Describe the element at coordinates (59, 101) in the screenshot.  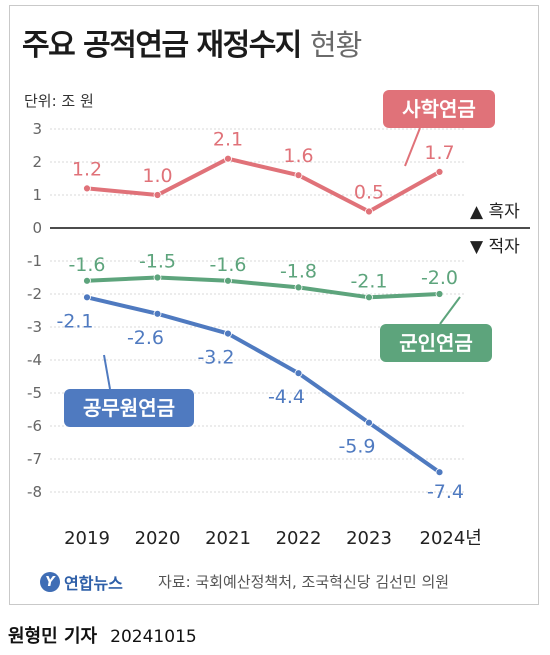
I see `unit-label: 단위: 조 원` at that location.